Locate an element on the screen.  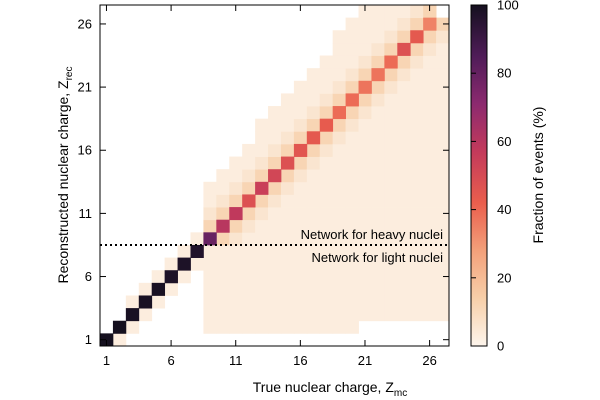
y-tick-label: 6 is located at coordinates (88, 276).